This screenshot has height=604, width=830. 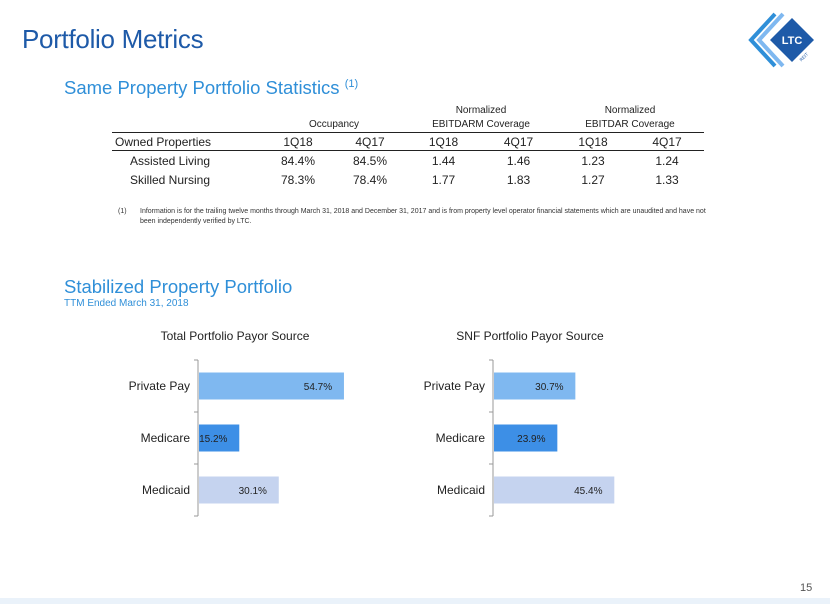 What do you see at coordinates (588, 491) in the screenshot?
I see `data-label: 45.4%` at bounding box center [588, 491].